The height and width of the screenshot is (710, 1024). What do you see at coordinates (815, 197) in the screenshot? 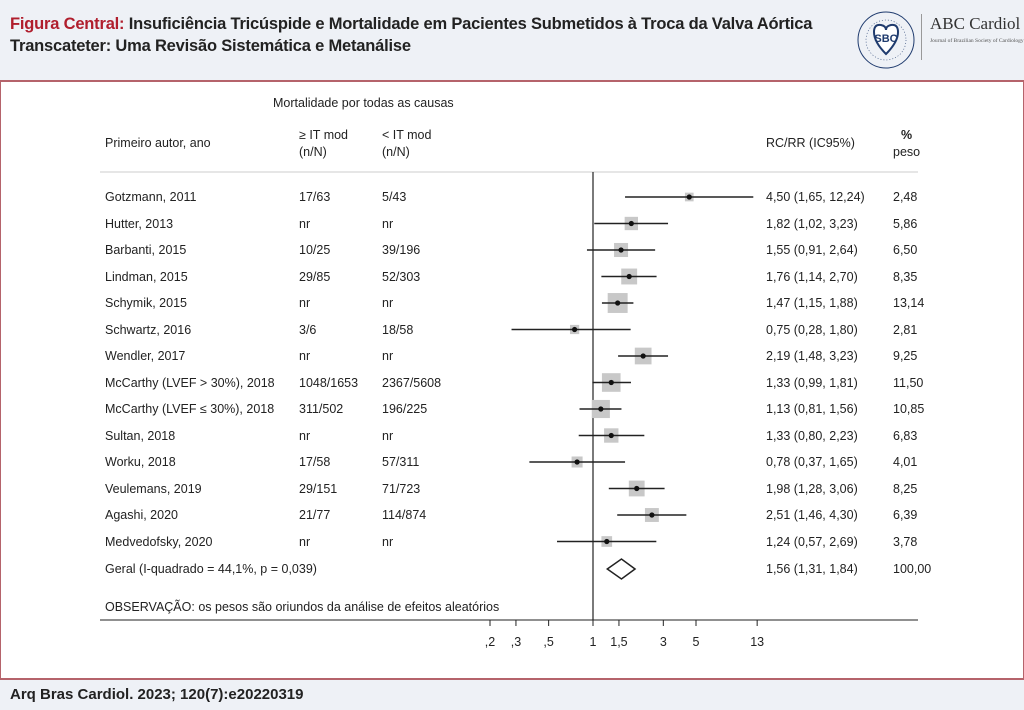
I see `study-ci: 4,50 (1,65, 12,24)` at bounding box center [815, 197].